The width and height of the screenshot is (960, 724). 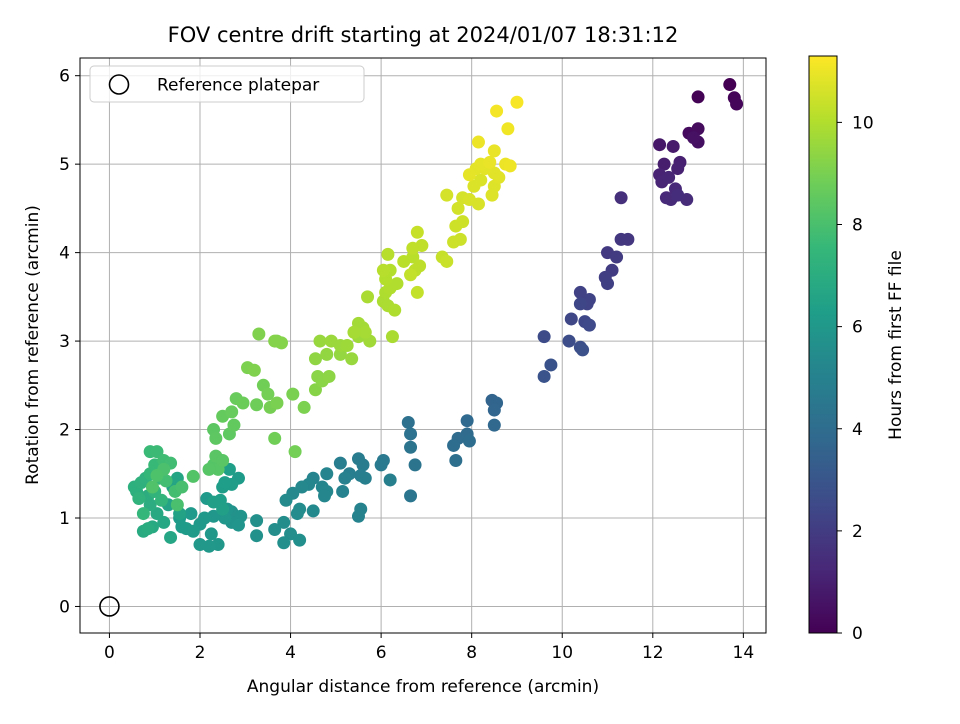 I want to click on colorbar-ticks: 0 2 4 6 8 10, so click(x=855, y=378).